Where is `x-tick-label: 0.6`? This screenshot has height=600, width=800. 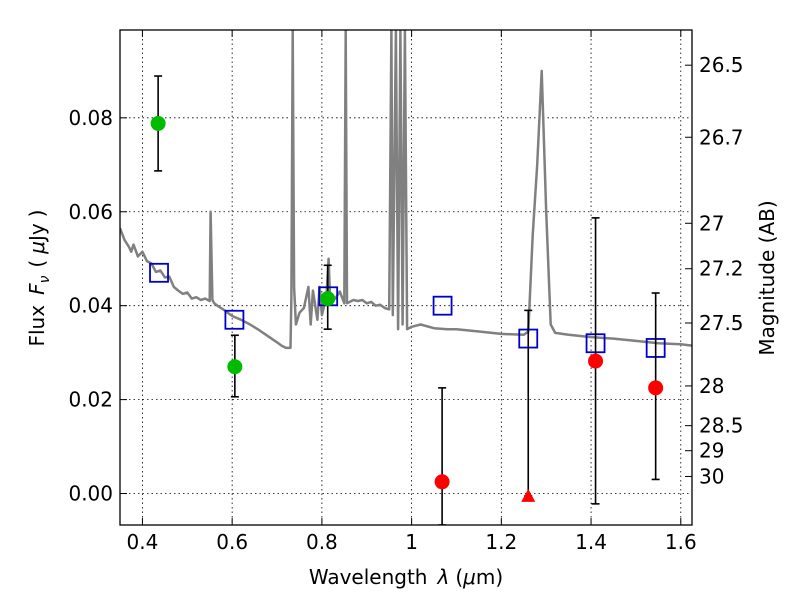 x-tick-label: 0.6 is located at coordinates (232, 542).